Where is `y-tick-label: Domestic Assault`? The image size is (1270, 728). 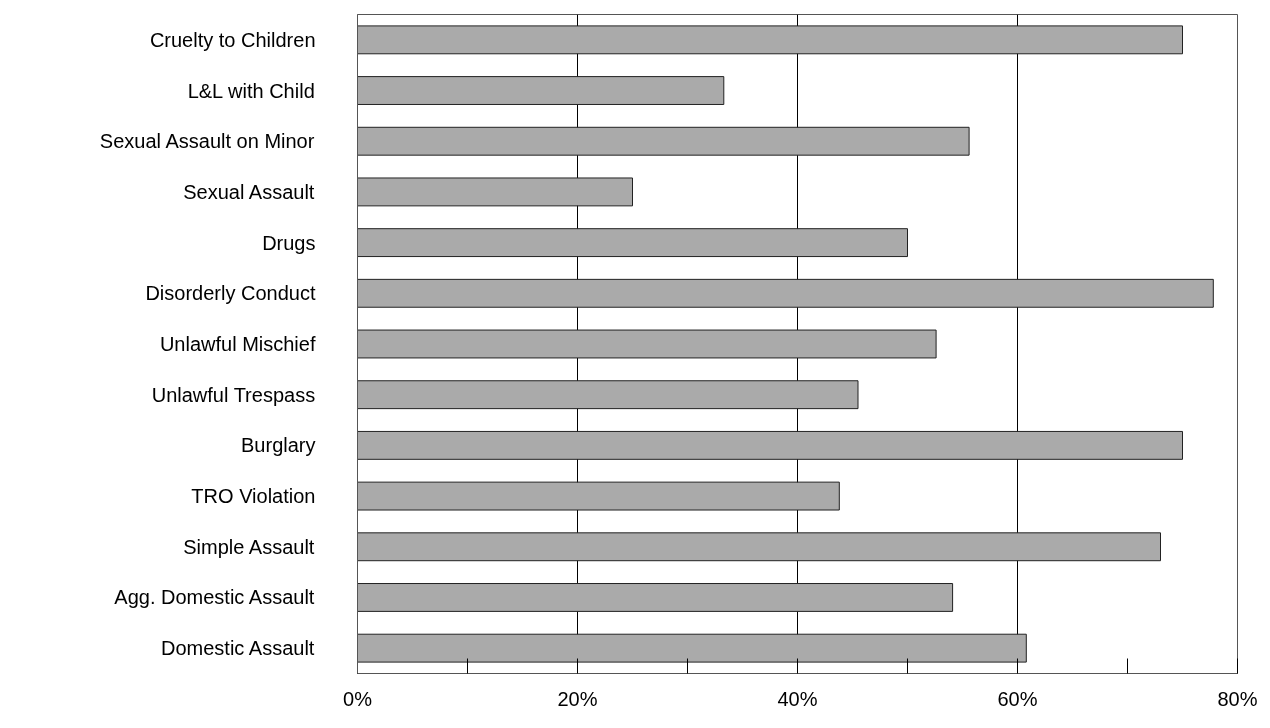 y-tick-label: Domestic Assault is located at coordinates (238, 648).